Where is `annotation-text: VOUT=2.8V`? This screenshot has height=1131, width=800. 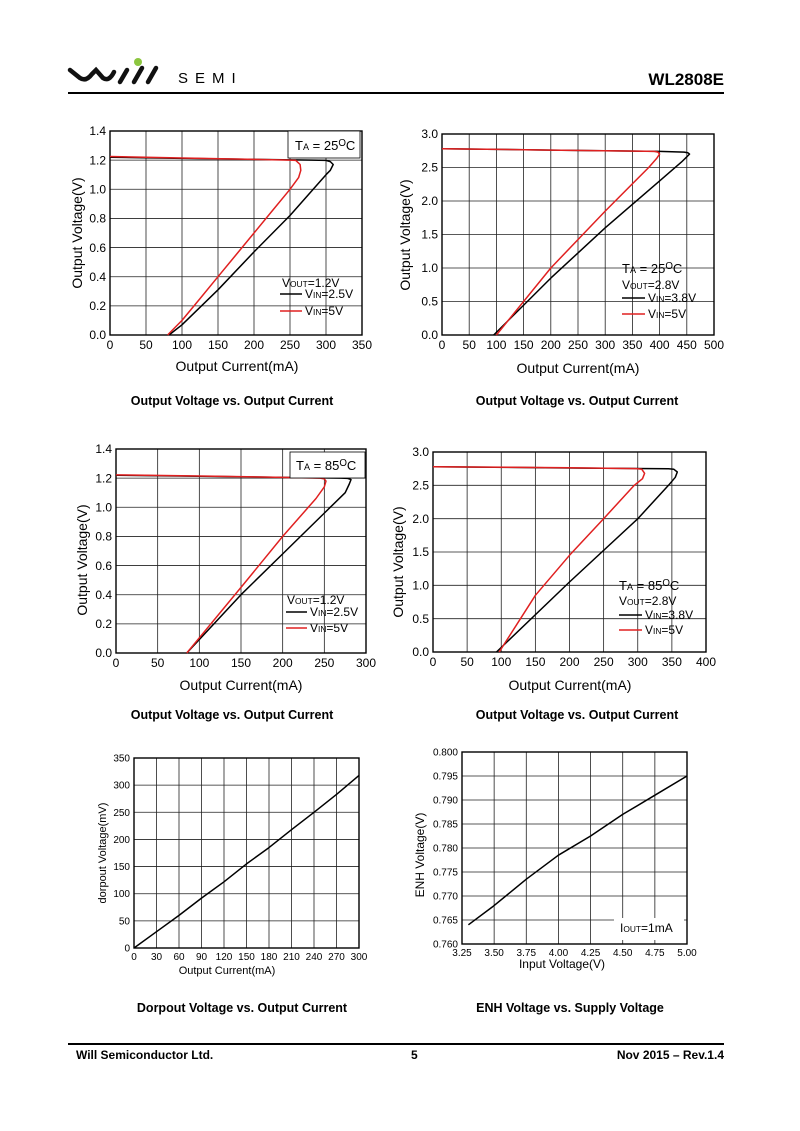
annotation-text: VOUT=2.8V is located at coordinates (647, 601).